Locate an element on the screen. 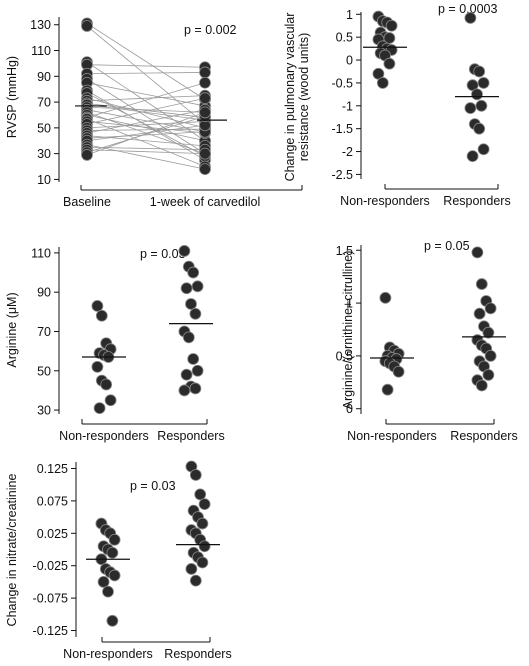 This screenshot has width=529, height=666. y-axis-label: RVSP (mmHg) is located at coordinates (12, 97).